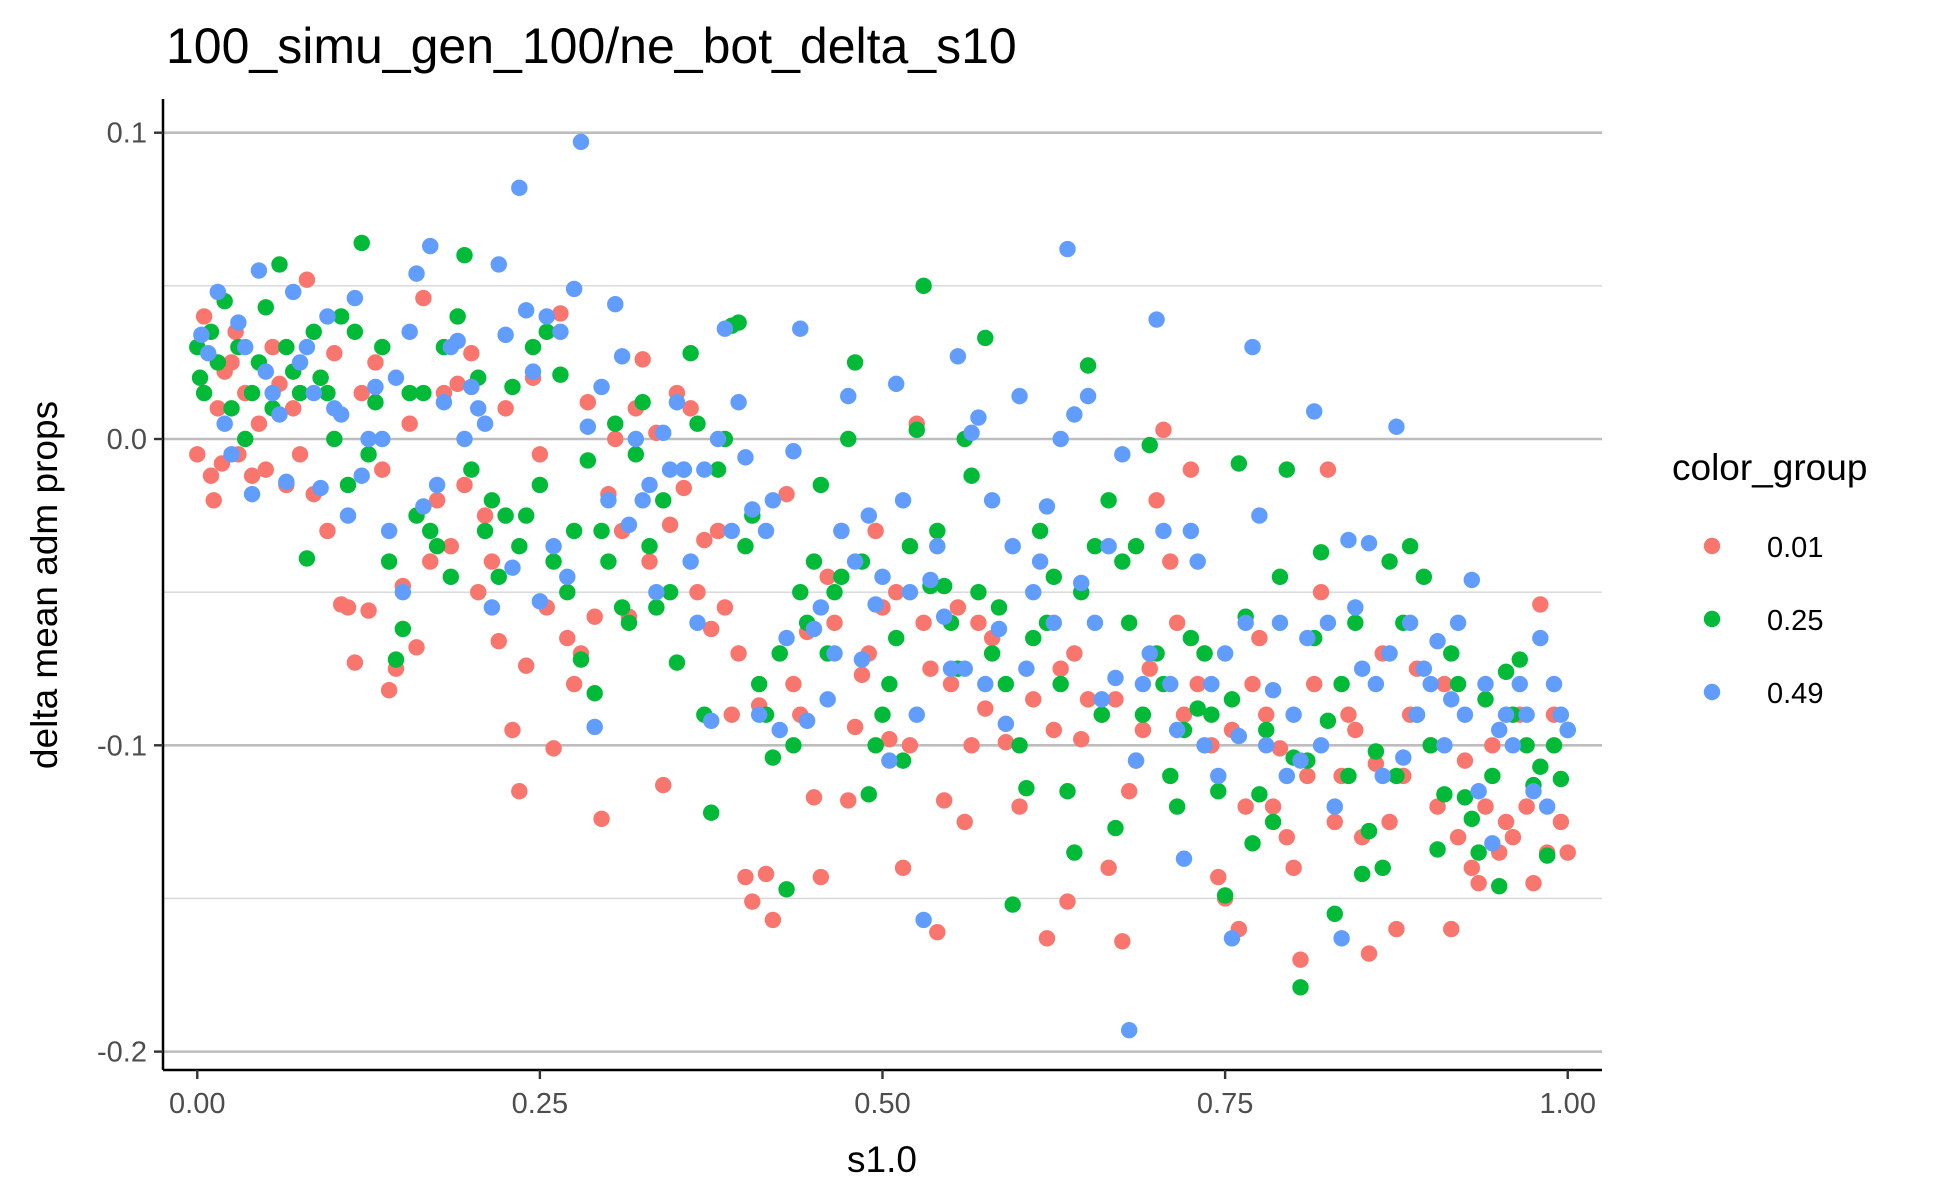 This screenshot has height=1196, width=1940. I want to click on legend-label: 0.01, so click(1795, 548).